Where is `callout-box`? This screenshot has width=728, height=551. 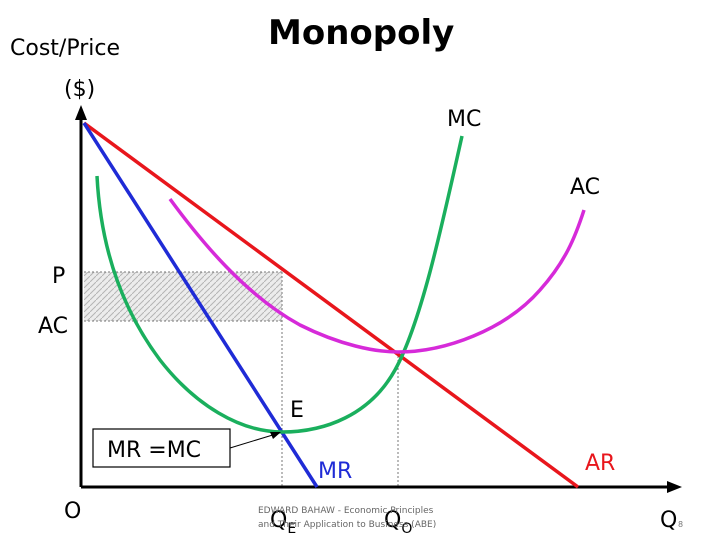
callout-box is located at coordinates (161, 448).